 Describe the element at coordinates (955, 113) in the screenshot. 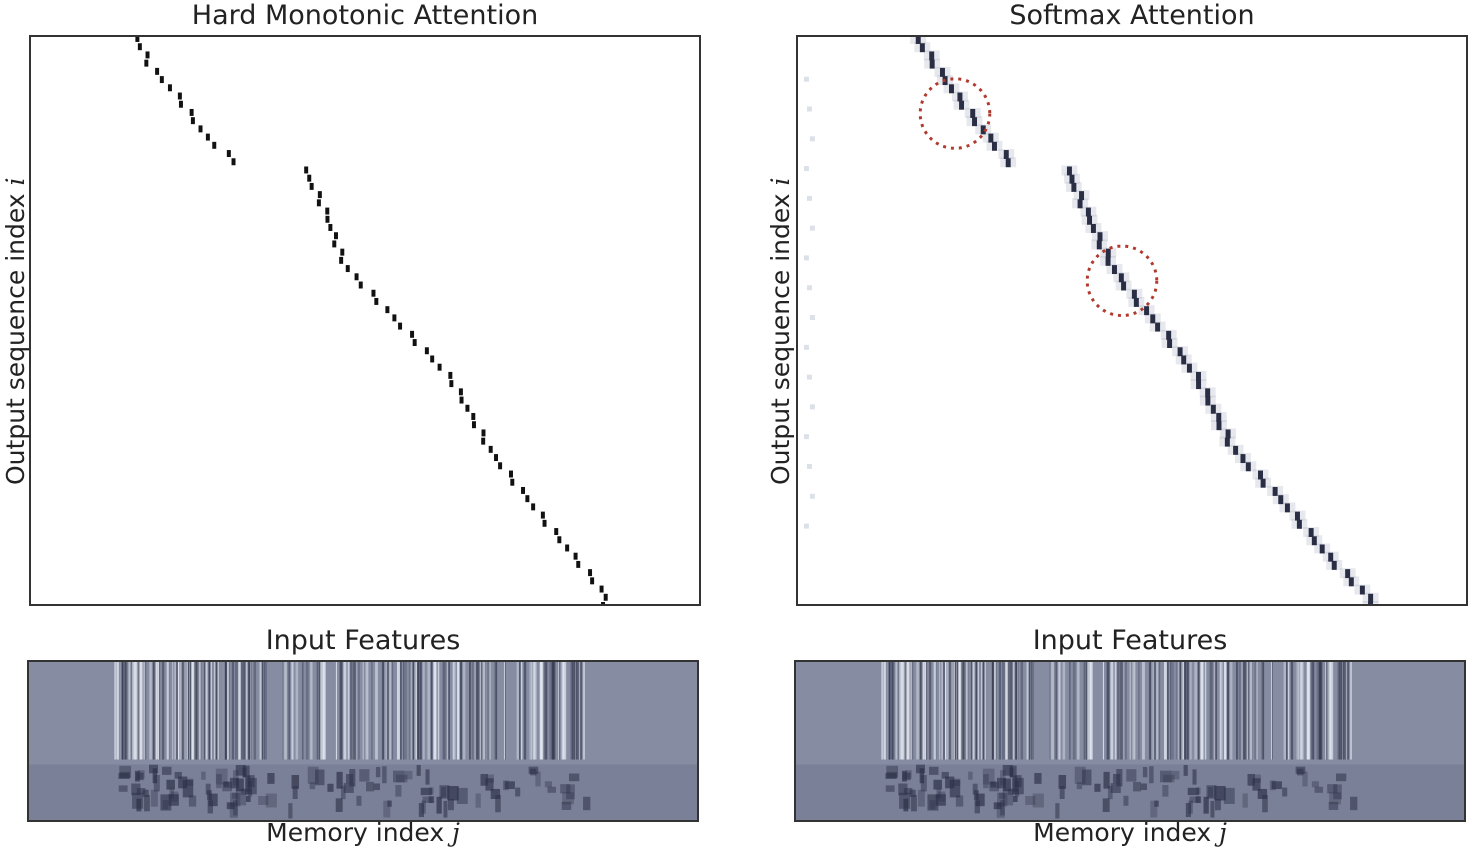

I see `annotation-circle` at that location.